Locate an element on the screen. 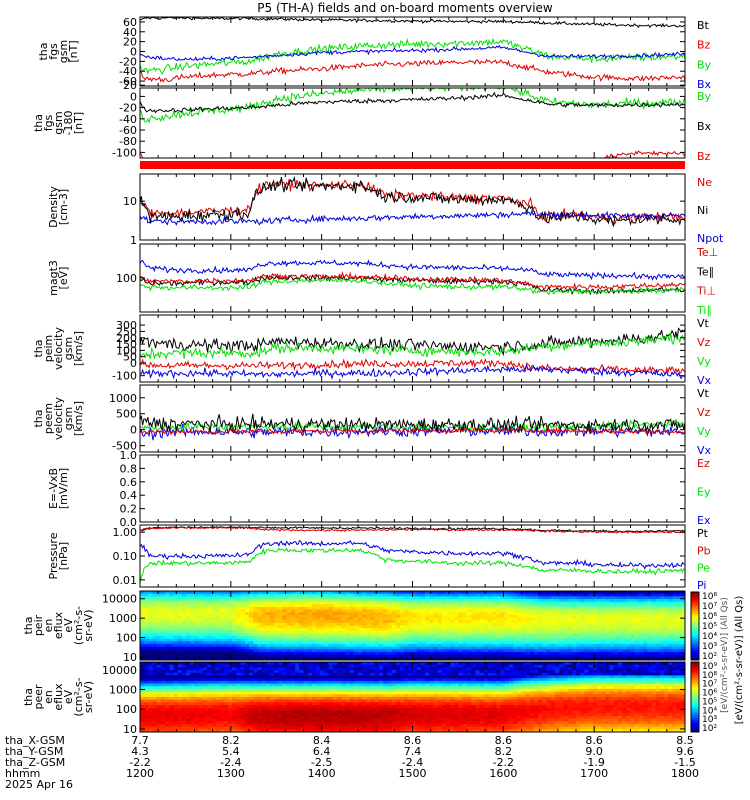 The image size is (750, 800). y-axis-label-line: eV is located at coordinates (68, 625).